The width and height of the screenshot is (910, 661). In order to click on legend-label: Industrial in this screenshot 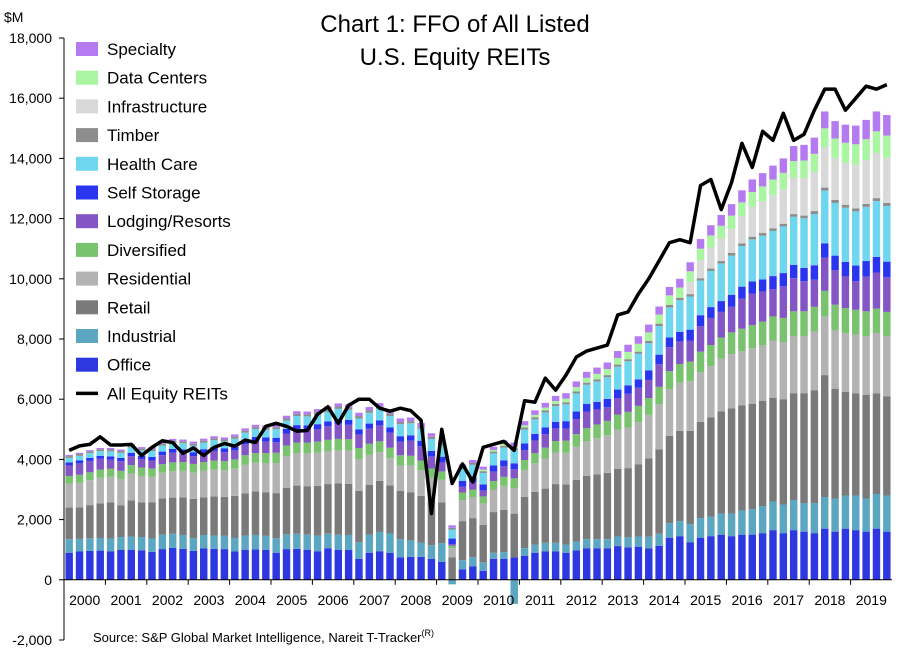, I will do `click(141, 336)`.